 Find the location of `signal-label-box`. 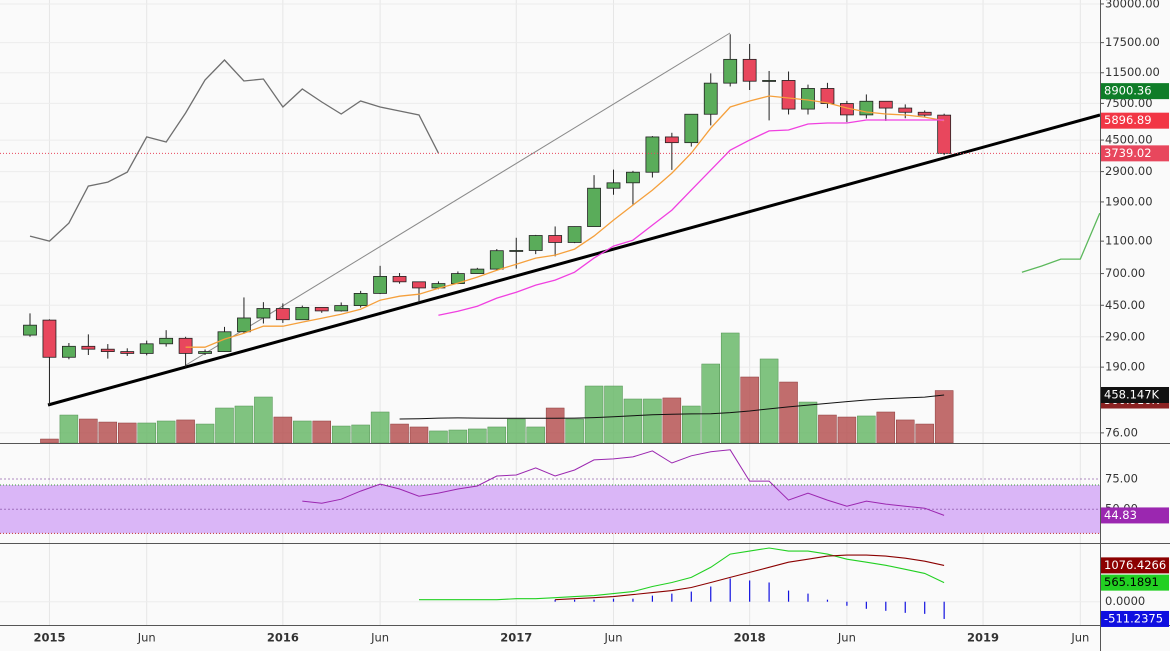

signal-label-box is located at coordinates (1135, 565).